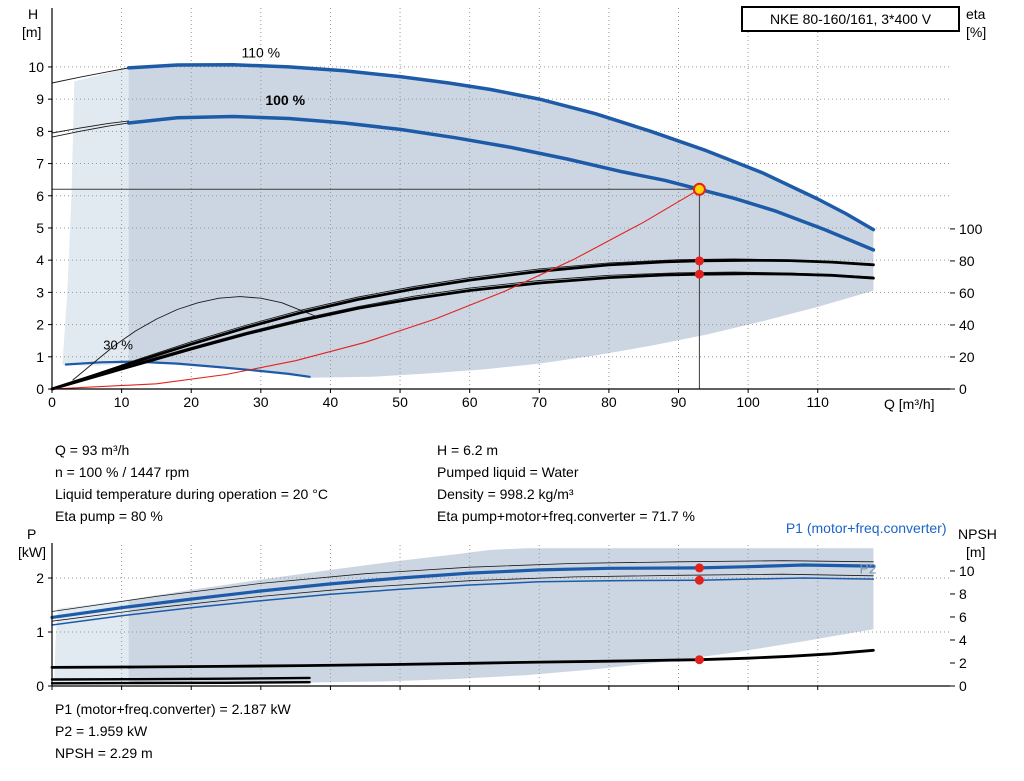 The image size is (1024, 781). What do you see at coordinates (187, 369) in the screenshot?
I see `curve-30pct` at bounding box center [187, 369].